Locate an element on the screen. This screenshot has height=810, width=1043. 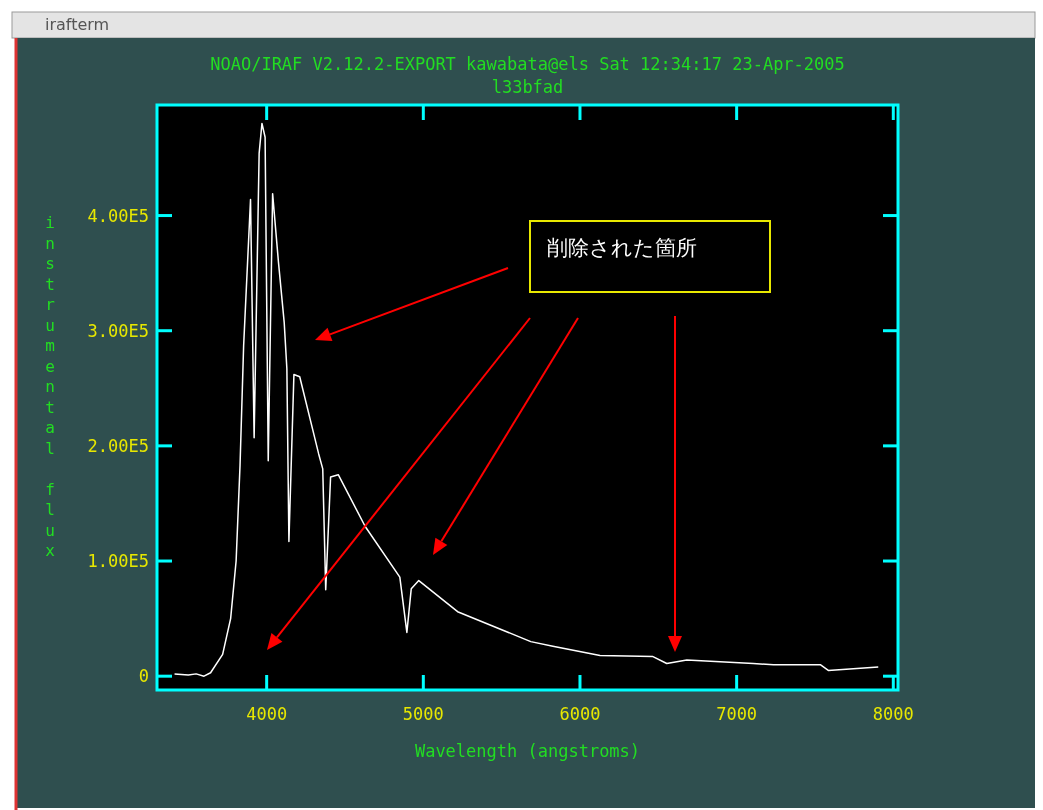
x-axis-title: Wavelength (angstroms) is located at coordinates (527, 751).